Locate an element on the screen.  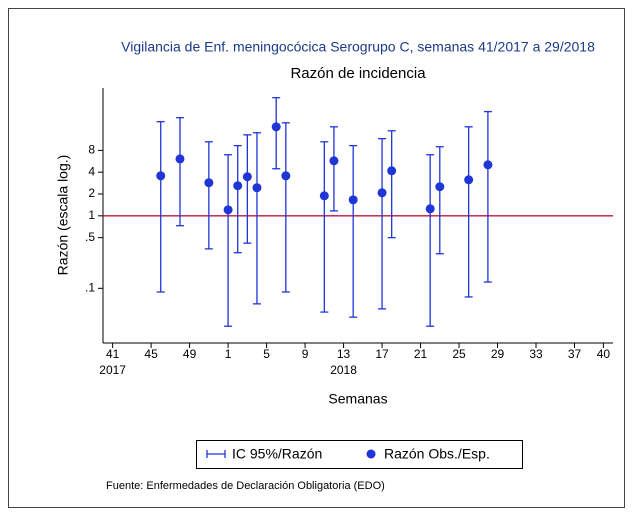
chart-subtitle: Razón de incidencia is located at coordinates (358, 73).